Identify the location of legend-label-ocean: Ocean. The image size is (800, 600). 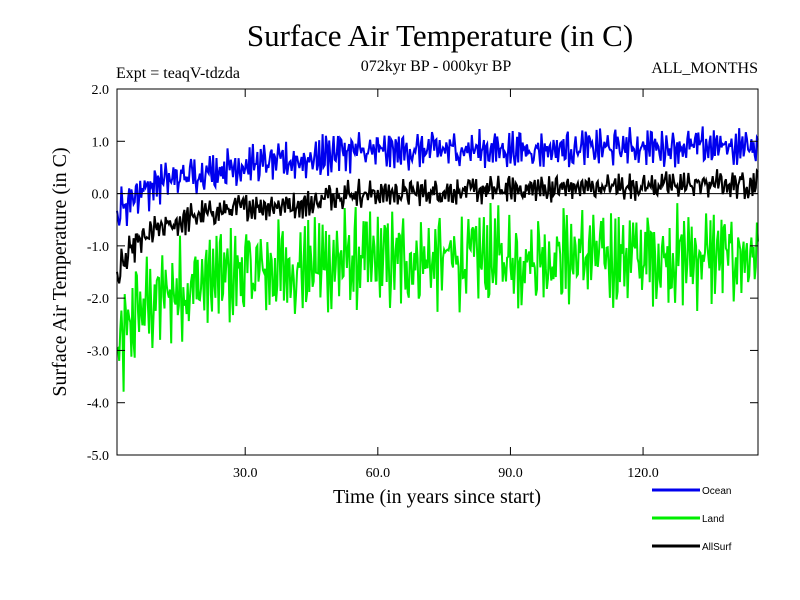
(716, 491).